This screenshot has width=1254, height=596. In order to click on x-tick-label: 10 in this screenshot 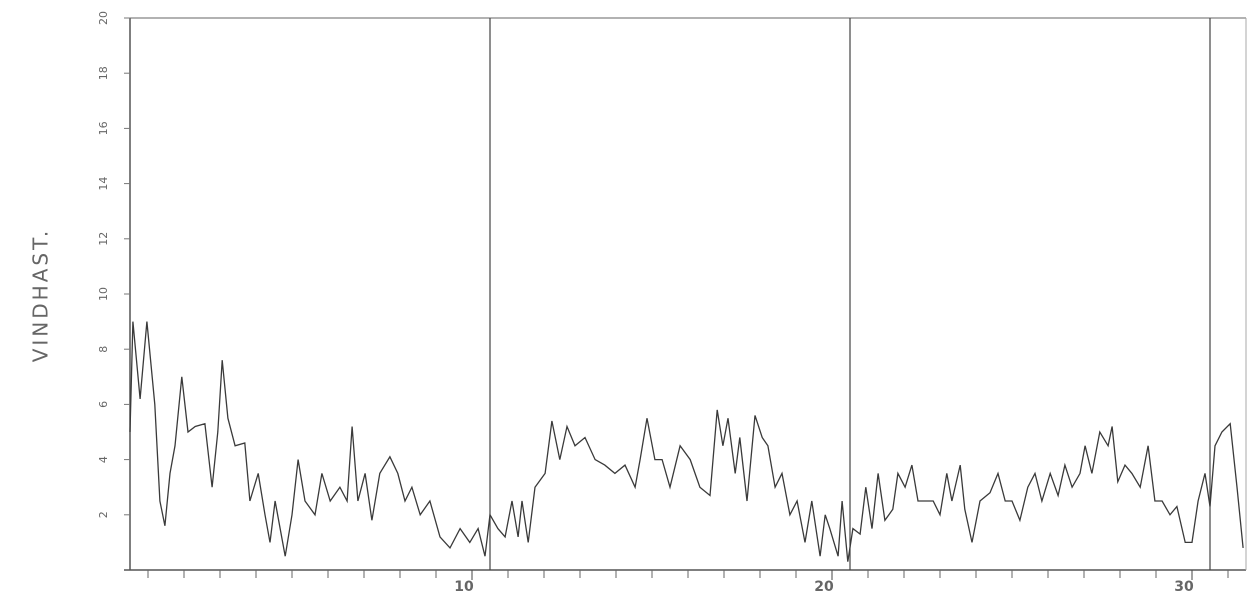, I will do `click(464, 587)`.